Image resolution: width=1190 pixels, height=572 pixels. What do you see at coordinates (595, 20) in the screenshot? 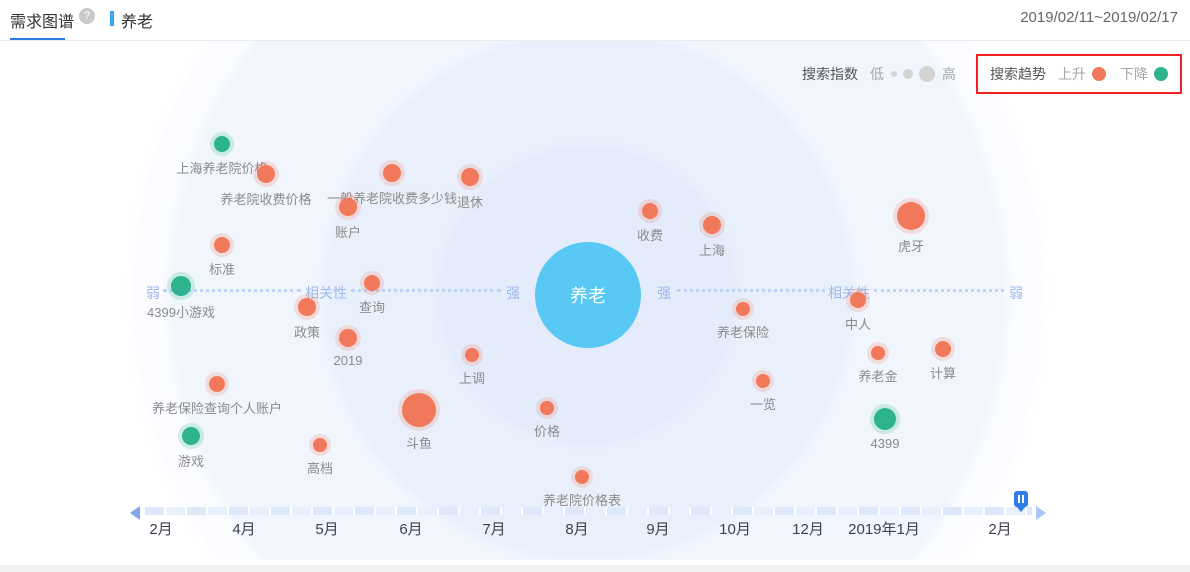
I see `card-header: 需求图谱 ? 养老 2019/02/11~2019/02/17` at bounding box center [595, 20].